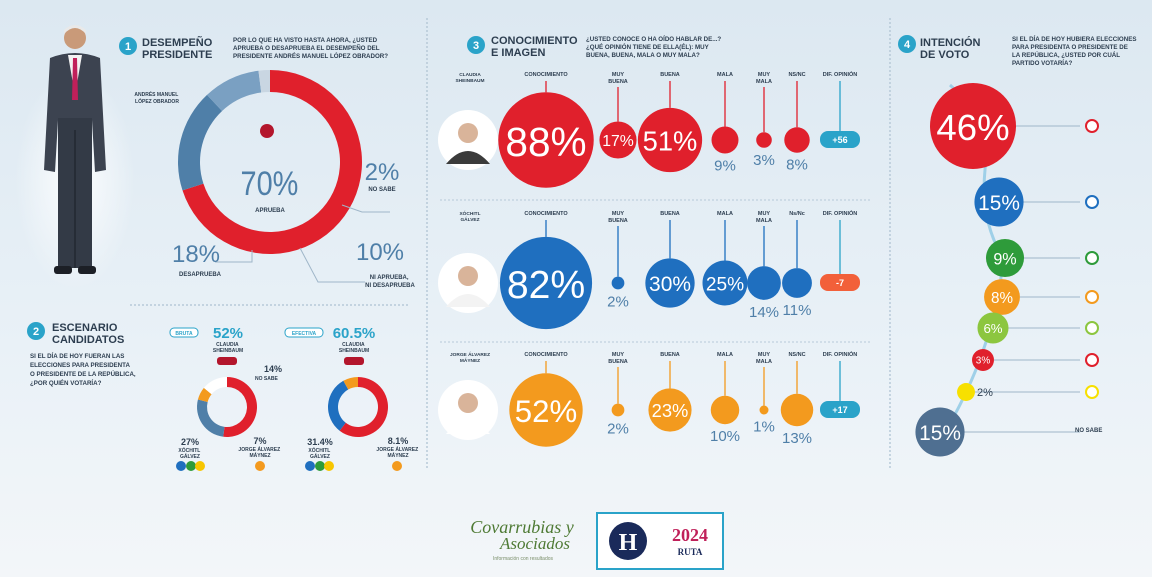  I want to click on vote-value: 9%, so click(1004, 259).